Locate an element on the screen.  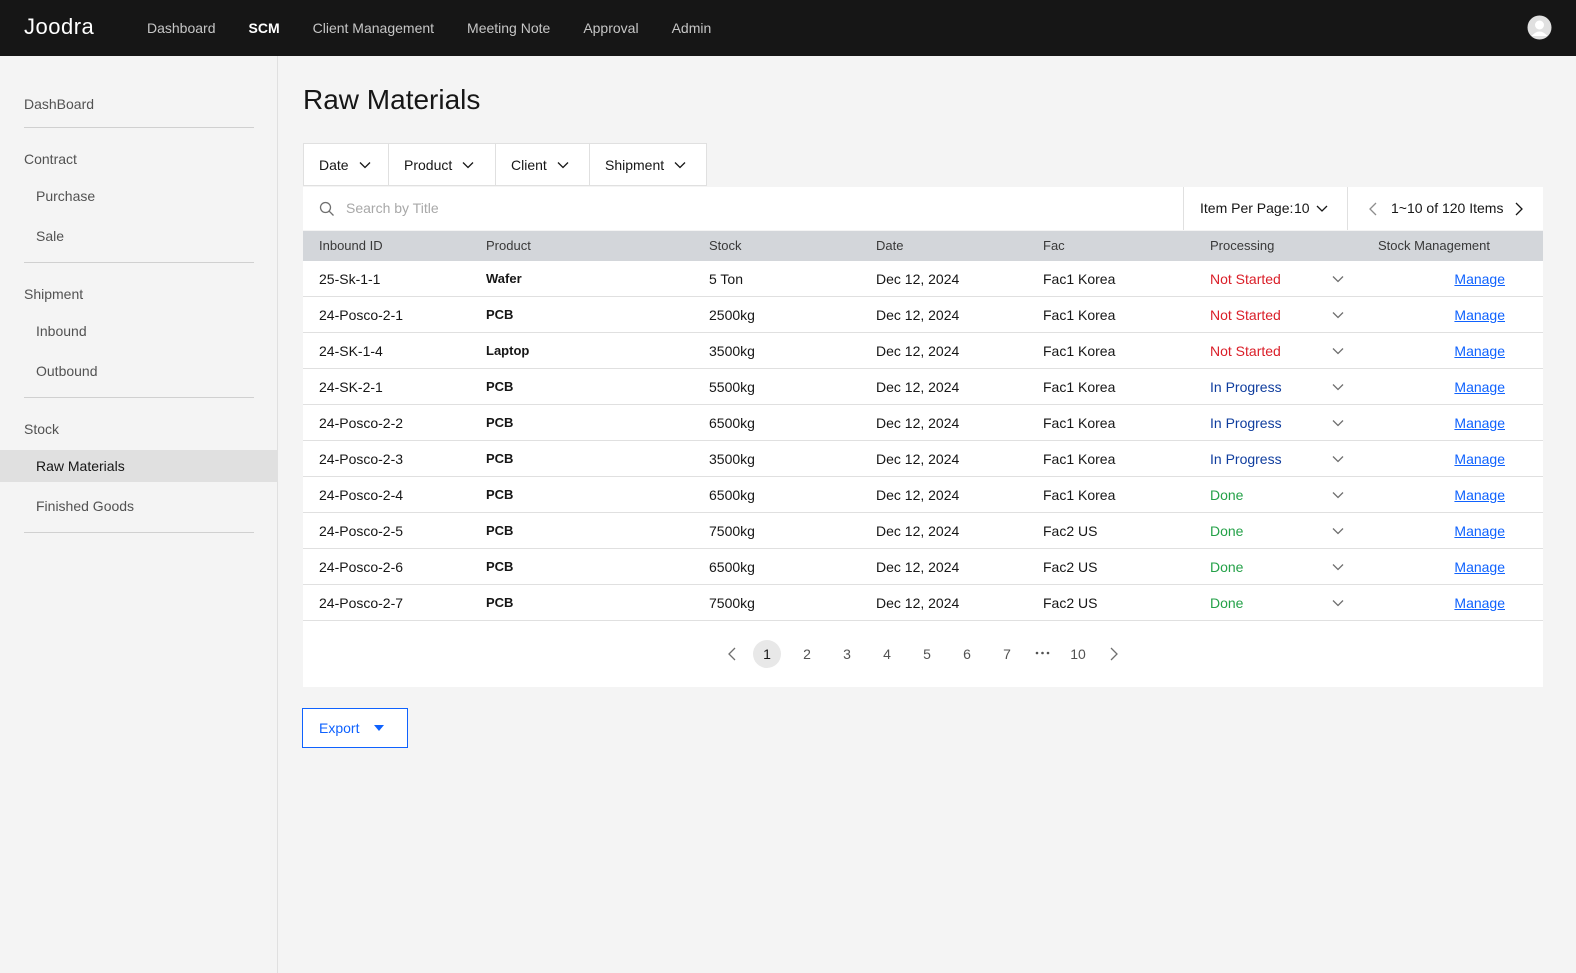
page-number: 5 is located at coordinates (927, 654).